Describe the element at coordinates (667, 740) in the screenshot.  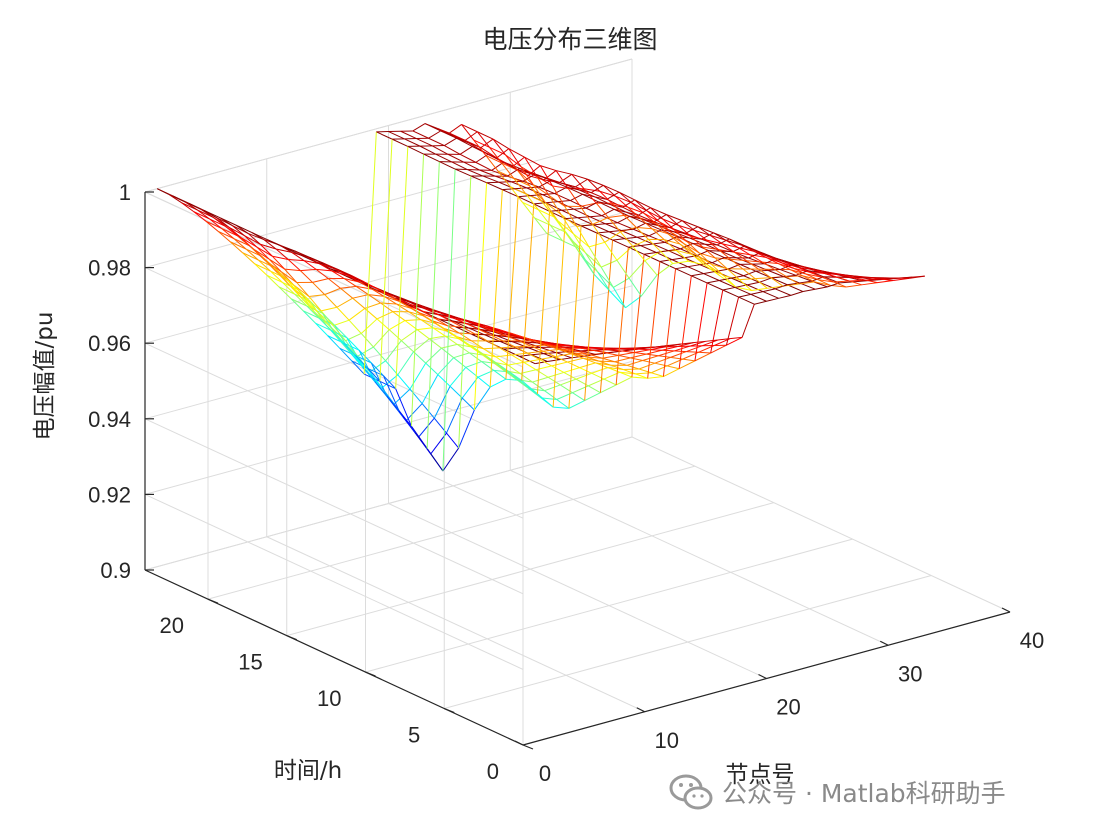
I see `x-tick-label: 10` at that location.